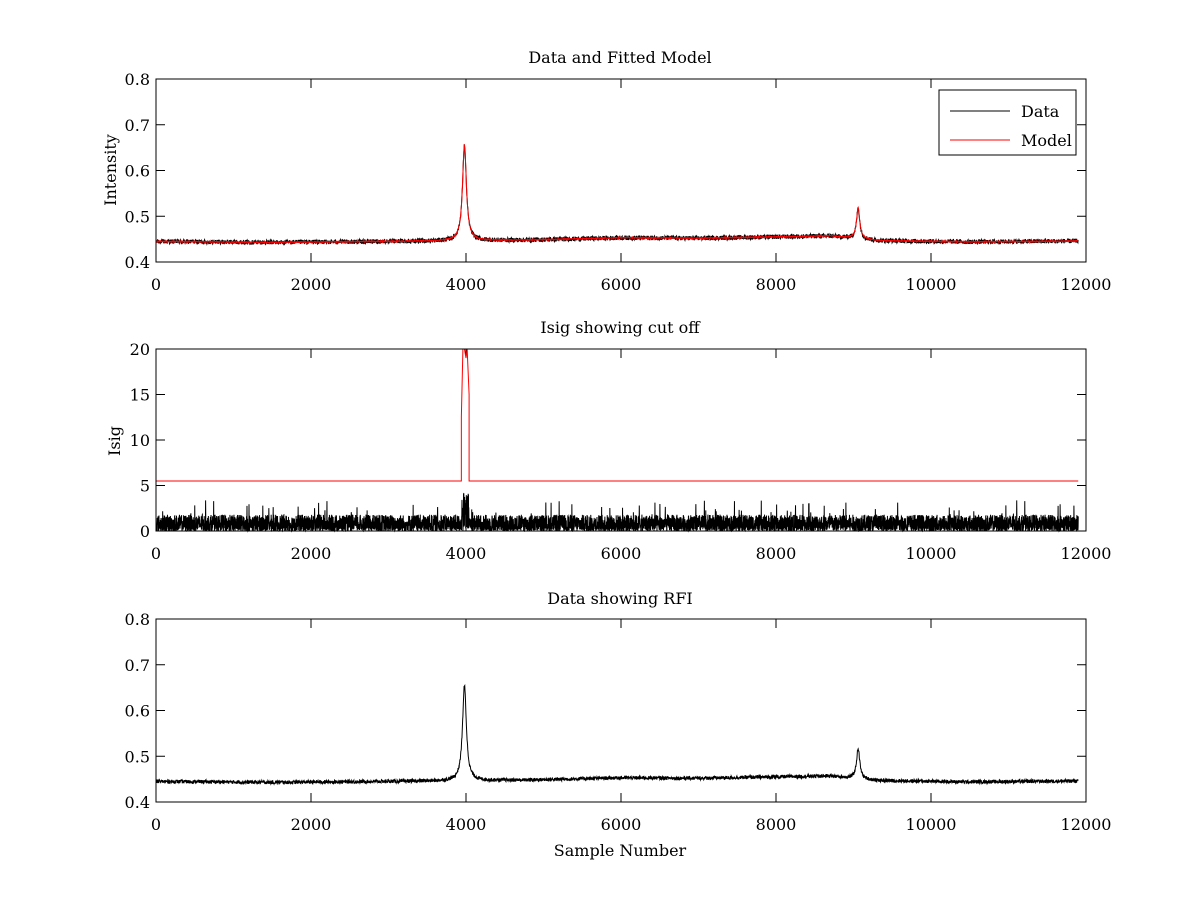 This screenshot has height=900, width=1200. I want to click on chart-title: Data showing RFI, so click(619, 598).